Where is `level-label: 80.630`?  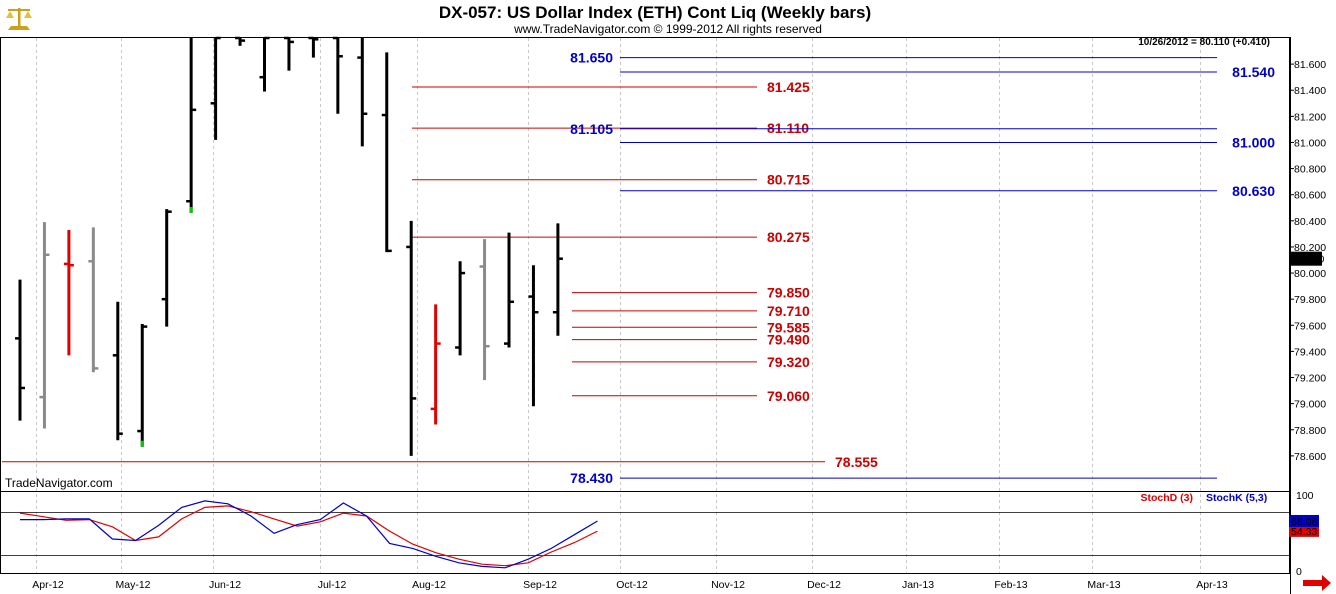 level-label: 80.630 is located at coordinates (1253, 191).